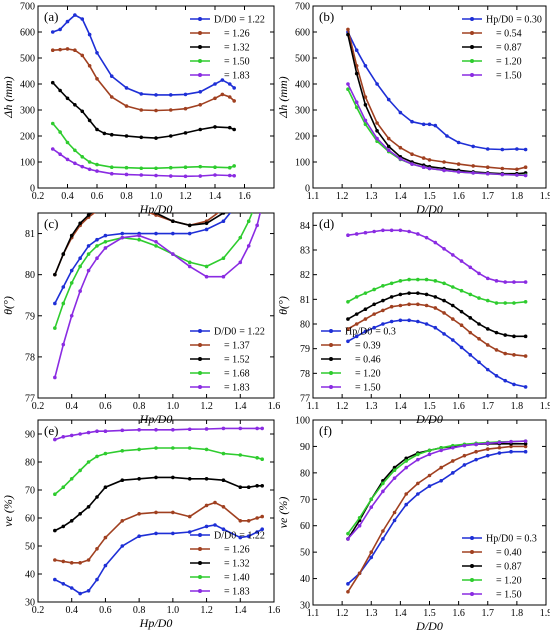  Describe the element at coordinates (368, 388) in the screenshot. I see `legend-entry: = 1.50` at that location.